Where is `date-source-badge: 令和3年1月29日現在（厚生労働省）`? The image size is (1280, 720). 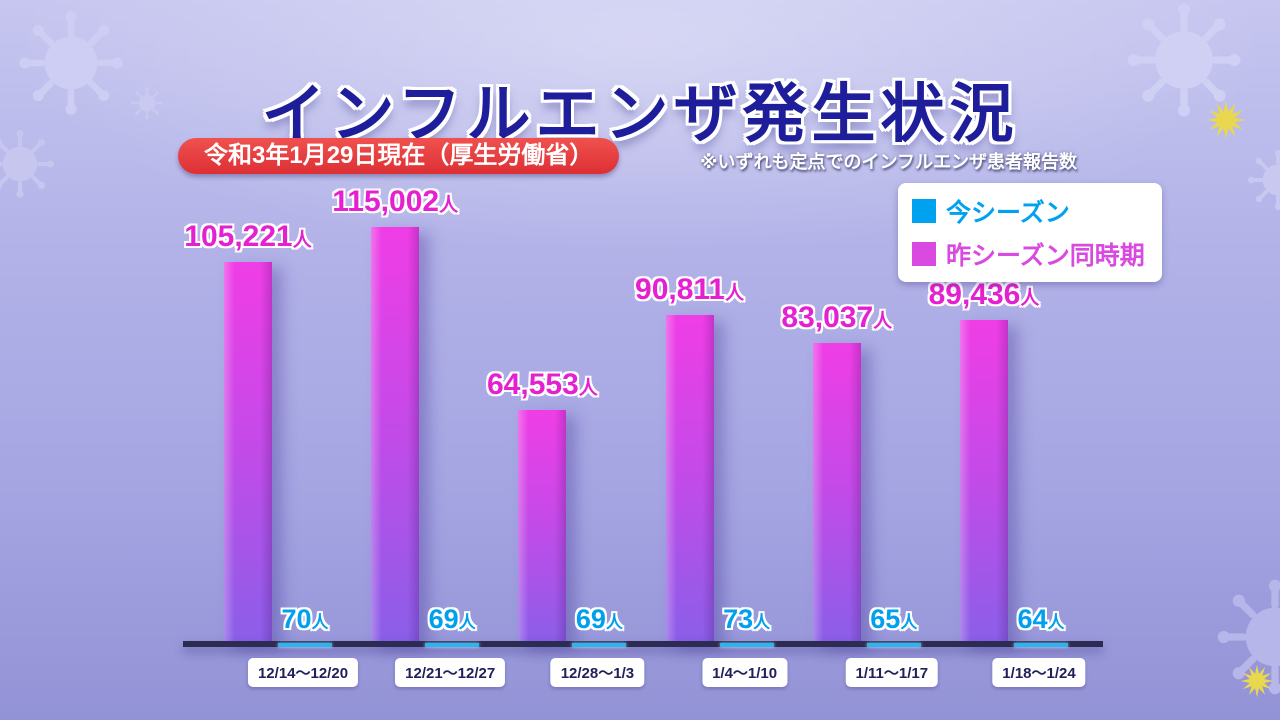
date-source-badge: 令和3年1月29日現在（厚生労働省） is located at coordinates (399, 156).